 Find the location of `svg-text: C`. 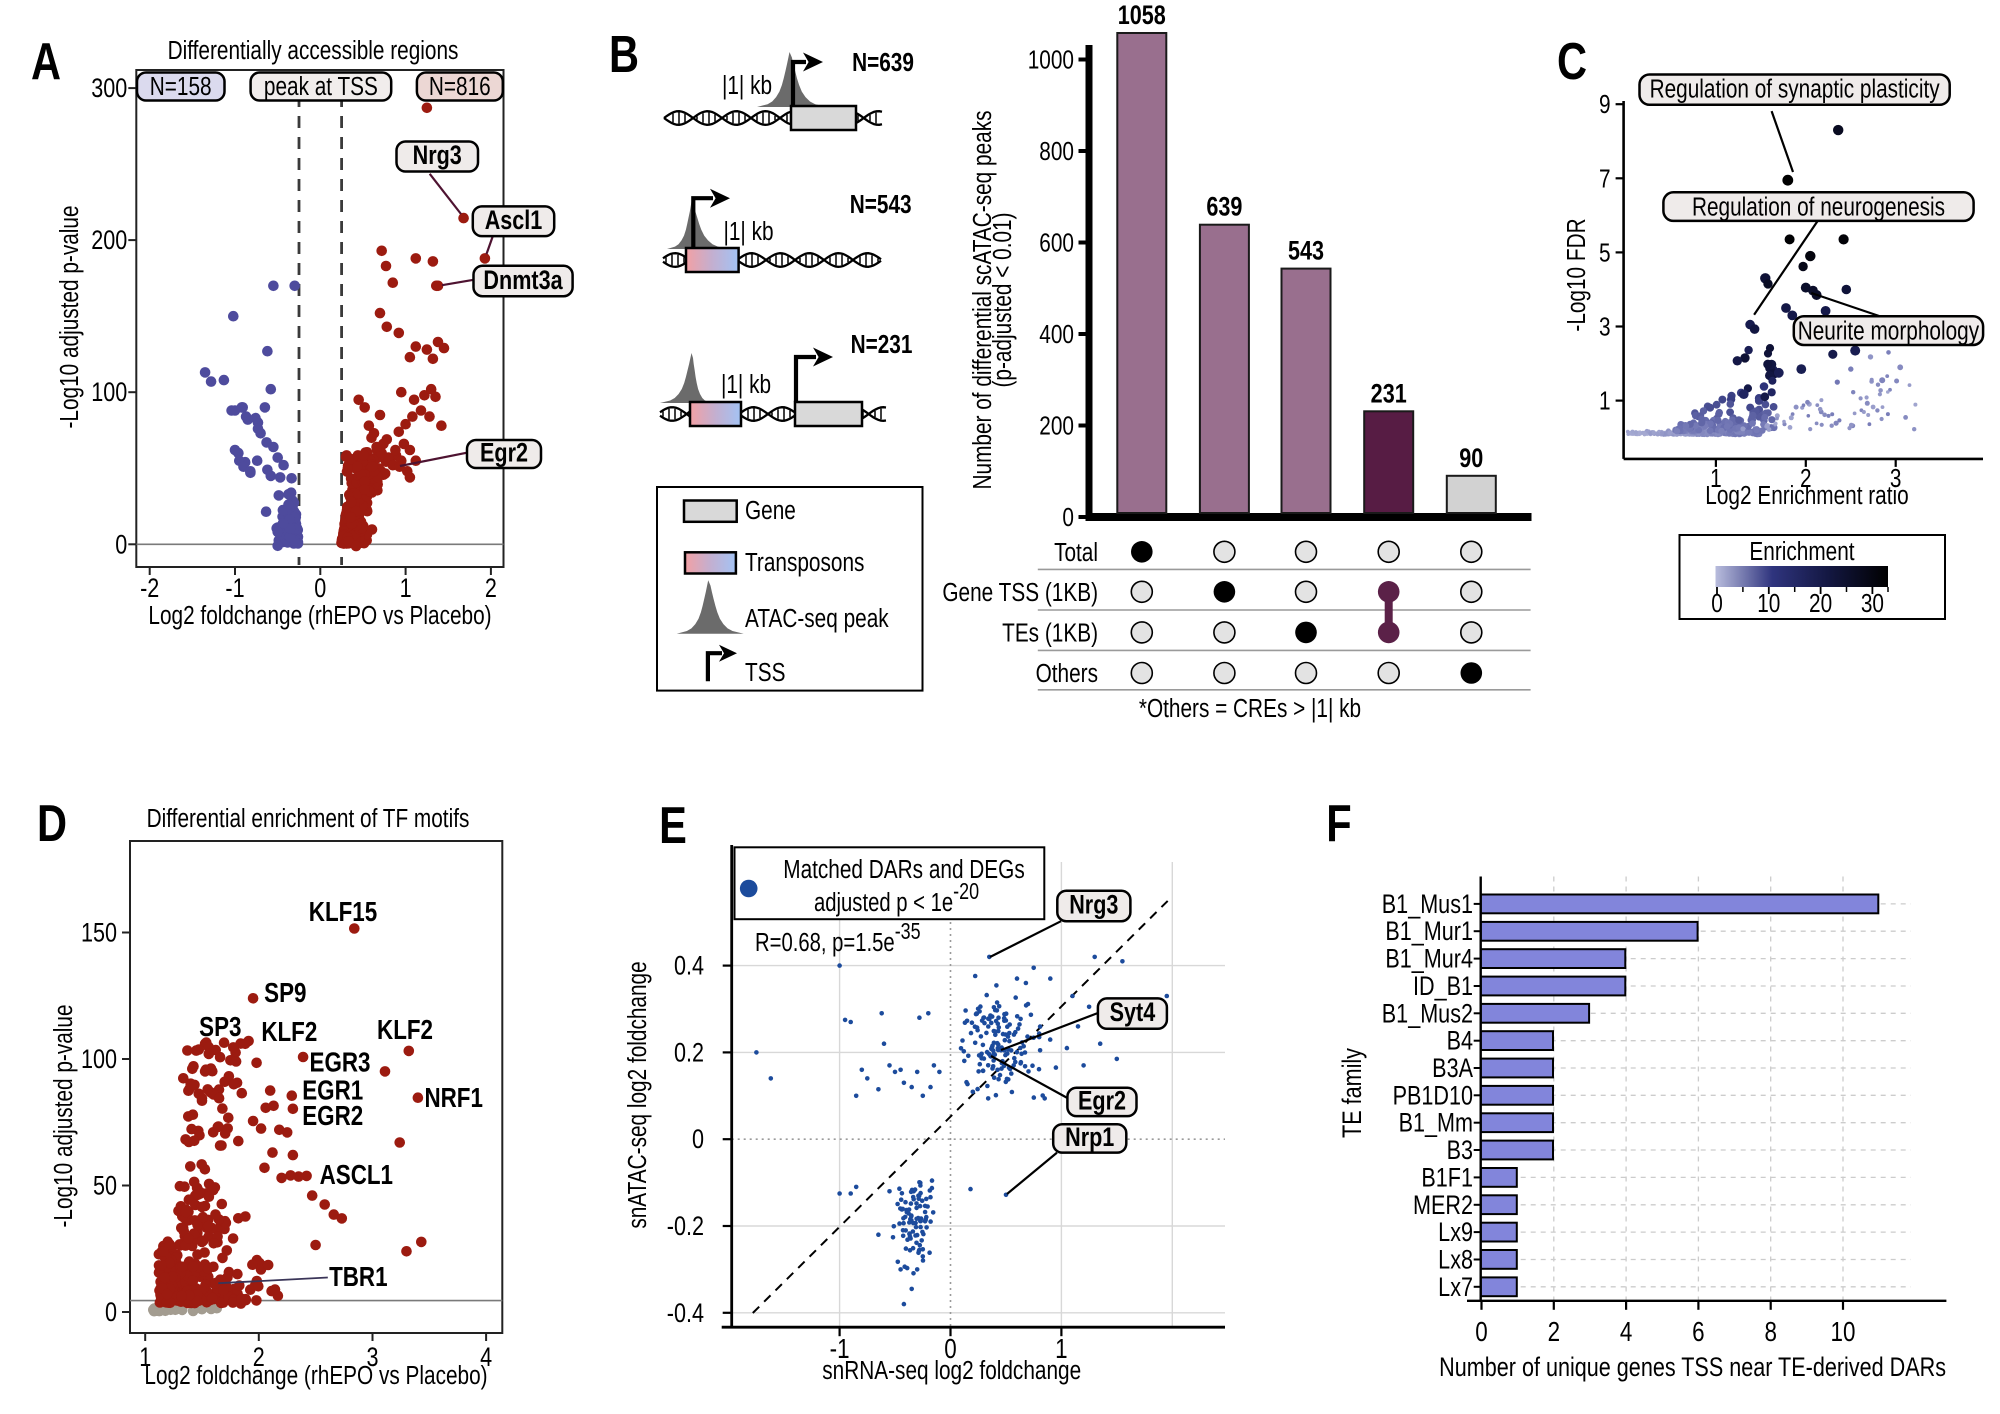

svg-text: C is located at coordinates (1572, 61).